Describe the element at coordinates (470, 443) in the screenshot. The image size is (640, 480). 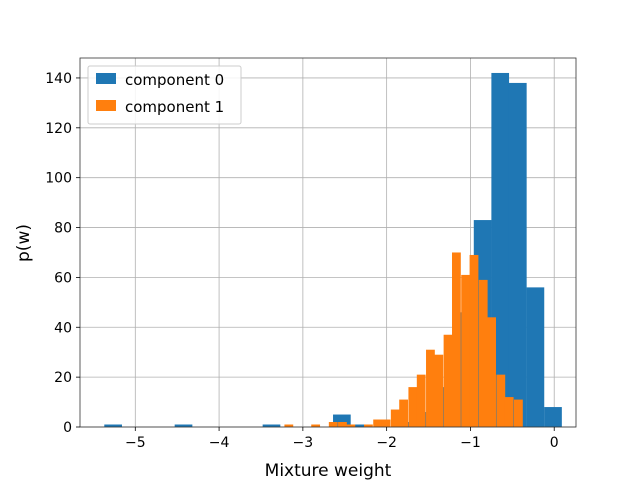
I see `x-tick-label: −1` at that location.